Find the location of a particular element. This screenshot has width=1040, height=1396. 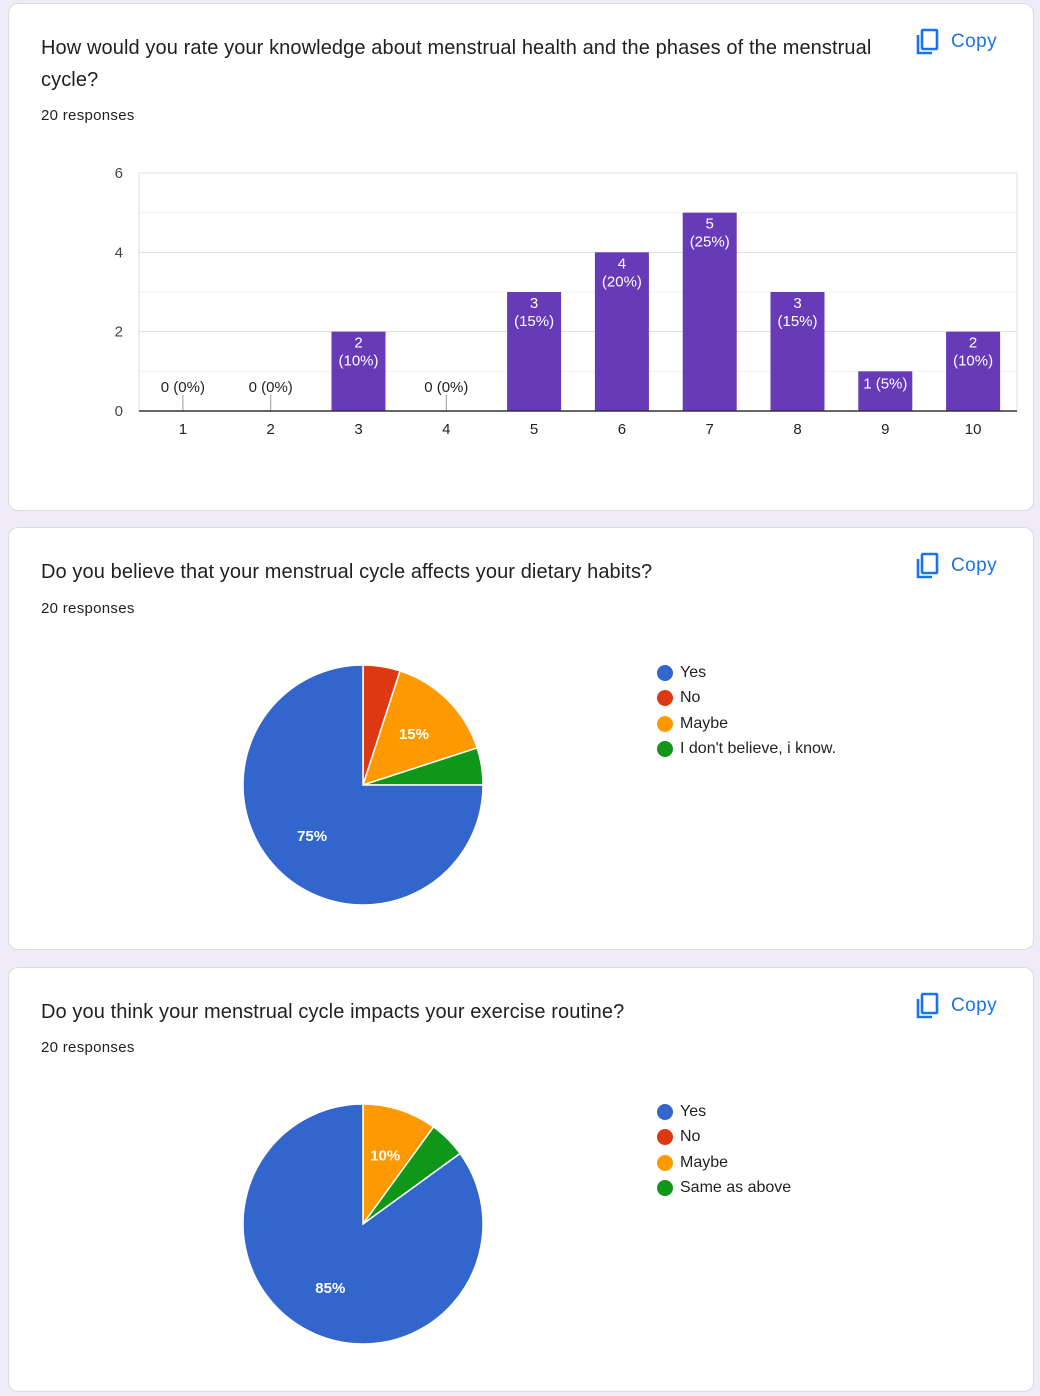

y-tick-label: 4 is located at coordinates (119, 252).